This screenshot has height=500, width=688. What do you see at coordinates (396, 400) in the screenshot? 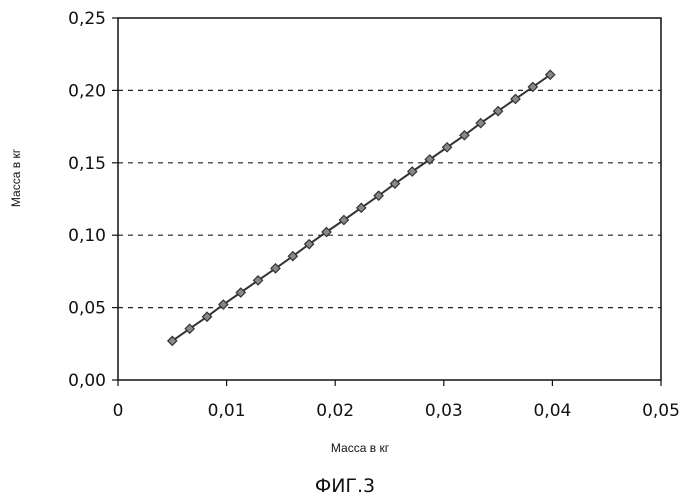
I see `x-axis-ticks: 0 0,01 0,02 0,03 0,04 0,05` at bounding box center [396, 400].